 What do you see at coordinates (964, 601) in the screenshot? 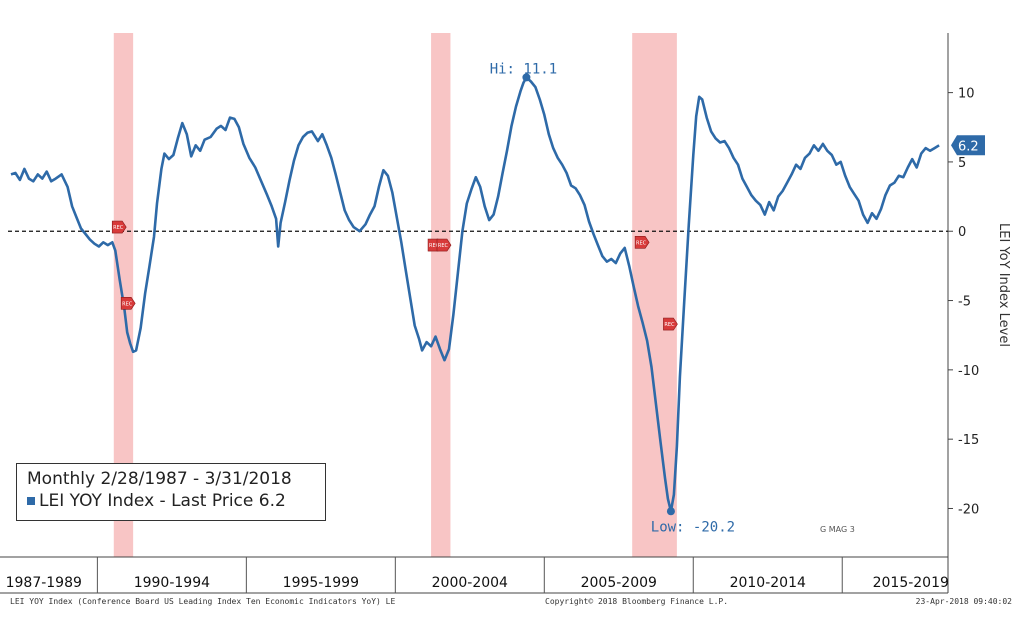
I see `footer-timestamp: 23-Apr-2018 09:40:02` at bounding box center [964, 601].